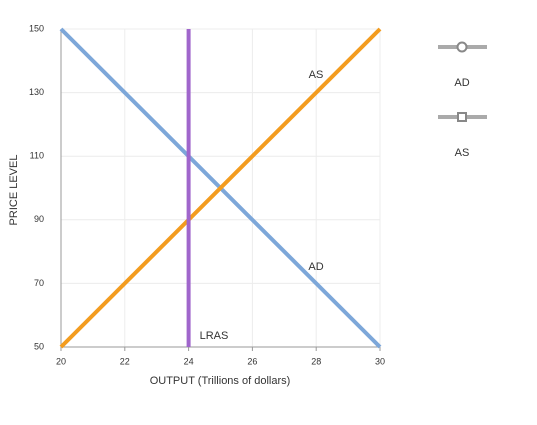 The image size is (537, 425). What do you see at coordinates (125, 361) in the screenshot?
I see `x-tick-label: 22` at bounding box center [125, 361].